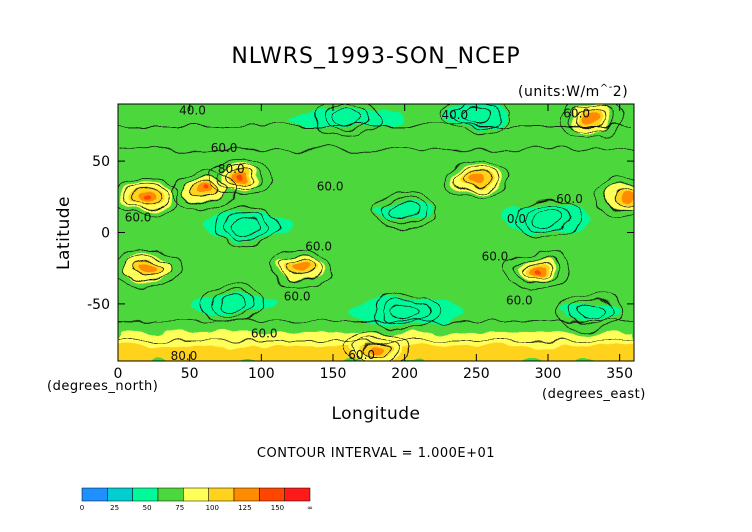  What do you see at coordinates (277, 508) in the screenshot?
I see `colorbar-label: 150` at bounding box center [277, 508].